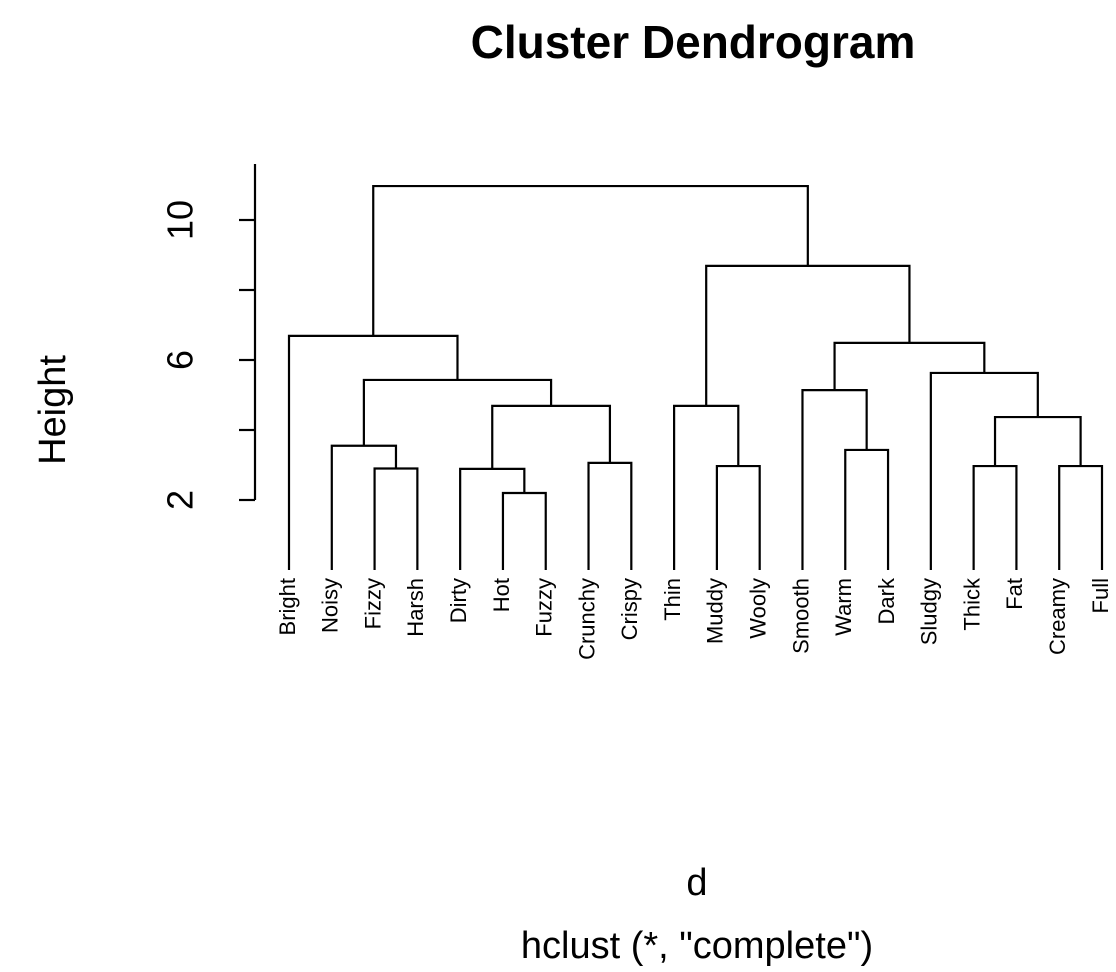 The image size is (1116, 972). I want to click on leaf-label: Thin, so click(672, 599).